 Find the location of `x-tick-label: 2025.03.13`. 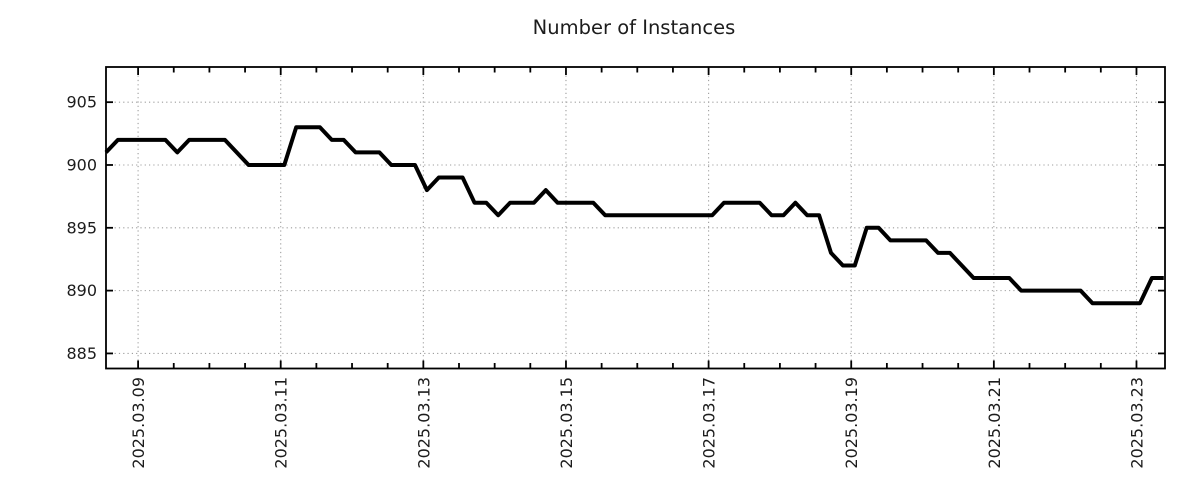

x-tick-label: 2025.03.13 is located at coordinates (423, 423).